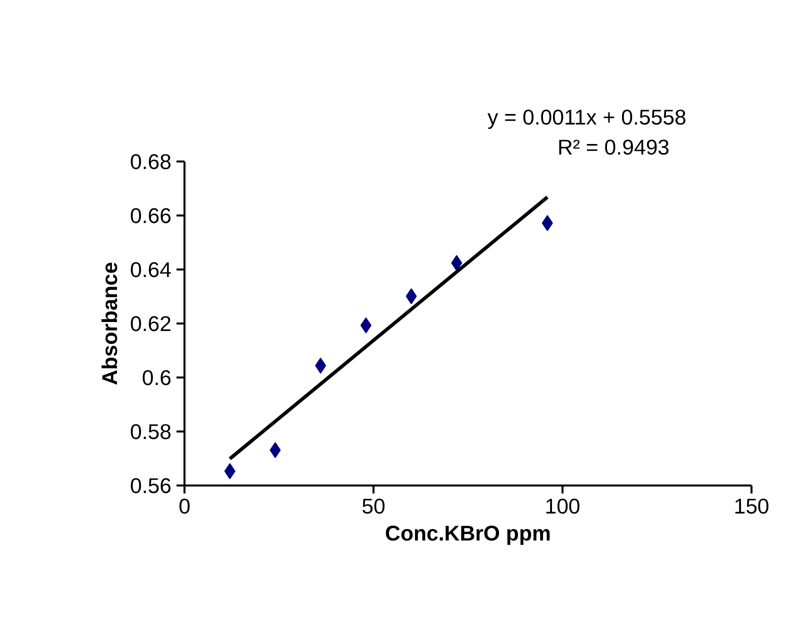 Image resolution: width=801 pixels, height=639 pixels. I want to click on x-tick-label: 100, so click(562, 506).